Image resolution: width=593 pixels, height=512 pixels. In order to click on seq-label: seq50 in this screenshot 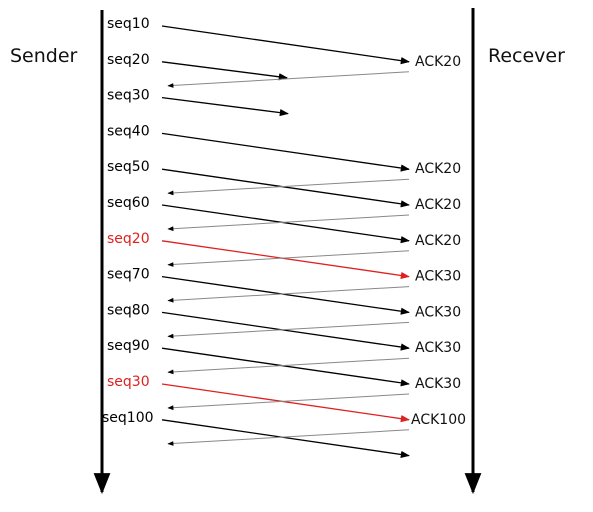, I will do `click(128, 167)`.